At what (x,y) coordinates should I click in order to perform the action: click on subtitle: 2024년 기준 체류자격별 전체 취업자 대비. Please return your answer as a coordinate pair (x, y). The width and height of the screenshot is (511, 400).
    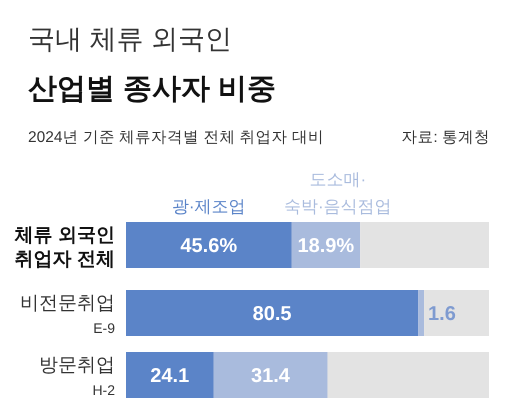
    Looking at the image, I should click on (176, 137).